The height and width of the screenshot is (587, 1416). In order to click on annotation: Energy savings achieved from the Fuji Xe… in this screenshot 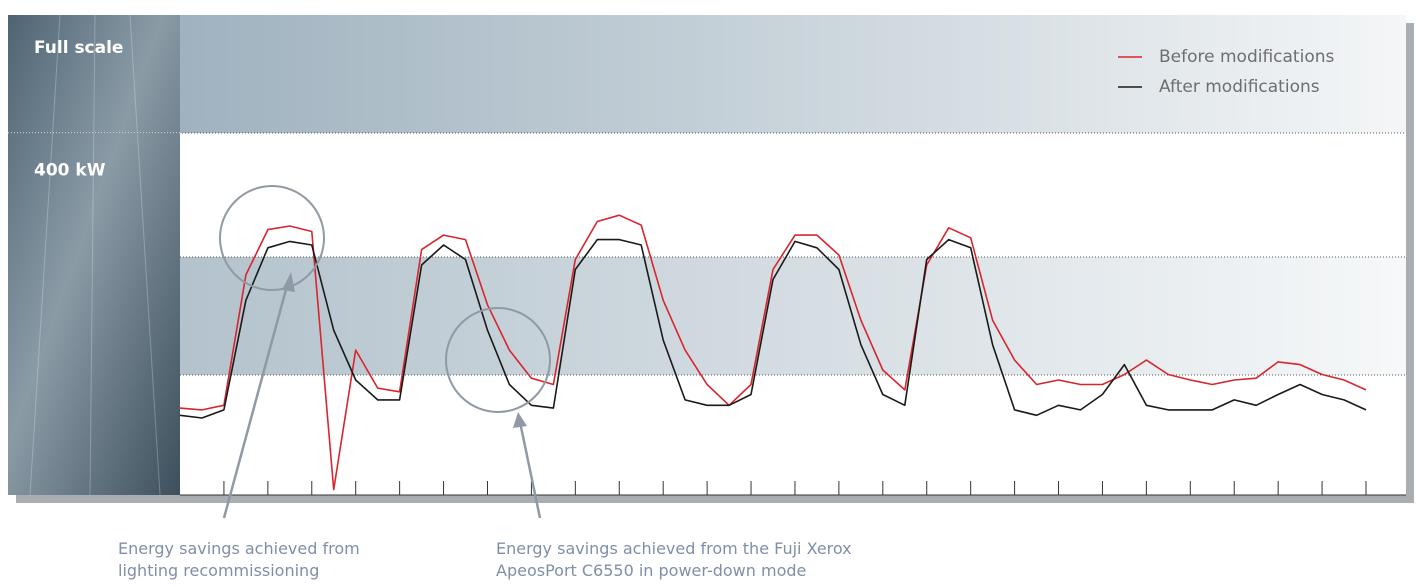, I will do `click(674, 559)`.